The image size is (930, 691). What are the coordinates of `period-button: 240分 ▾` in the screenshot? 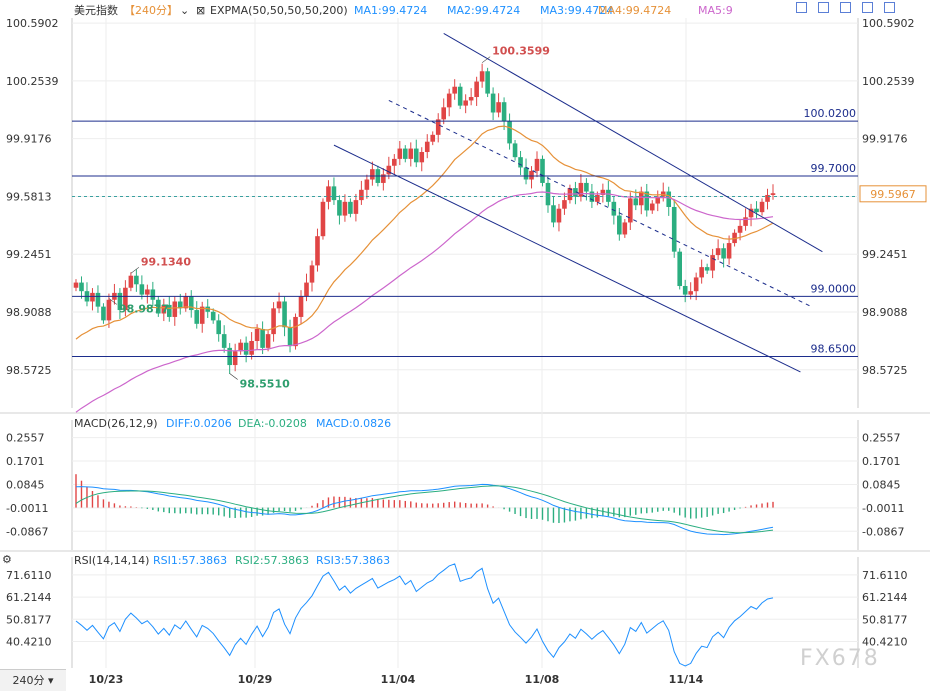 It's located at (33, 680).